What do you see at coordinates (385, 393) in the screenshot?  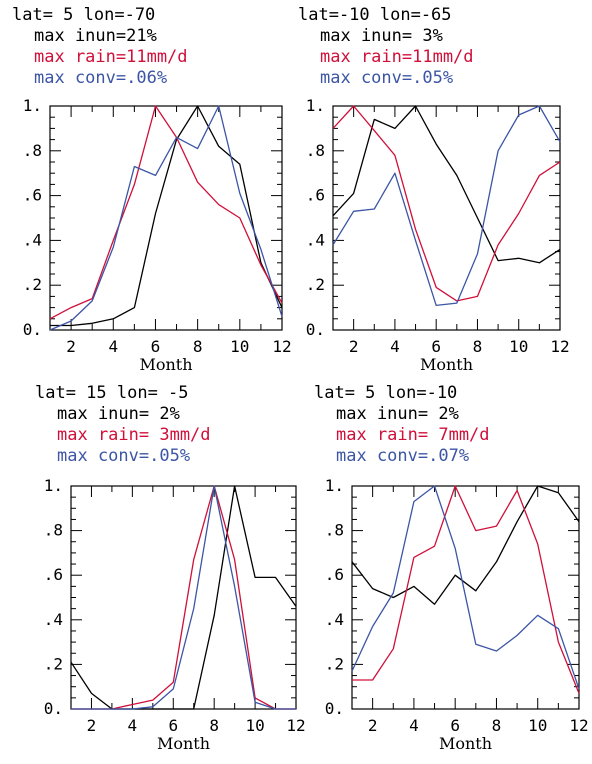 I see `location-label: lat= 5 lon=-10` at bounding box center [385, 393].